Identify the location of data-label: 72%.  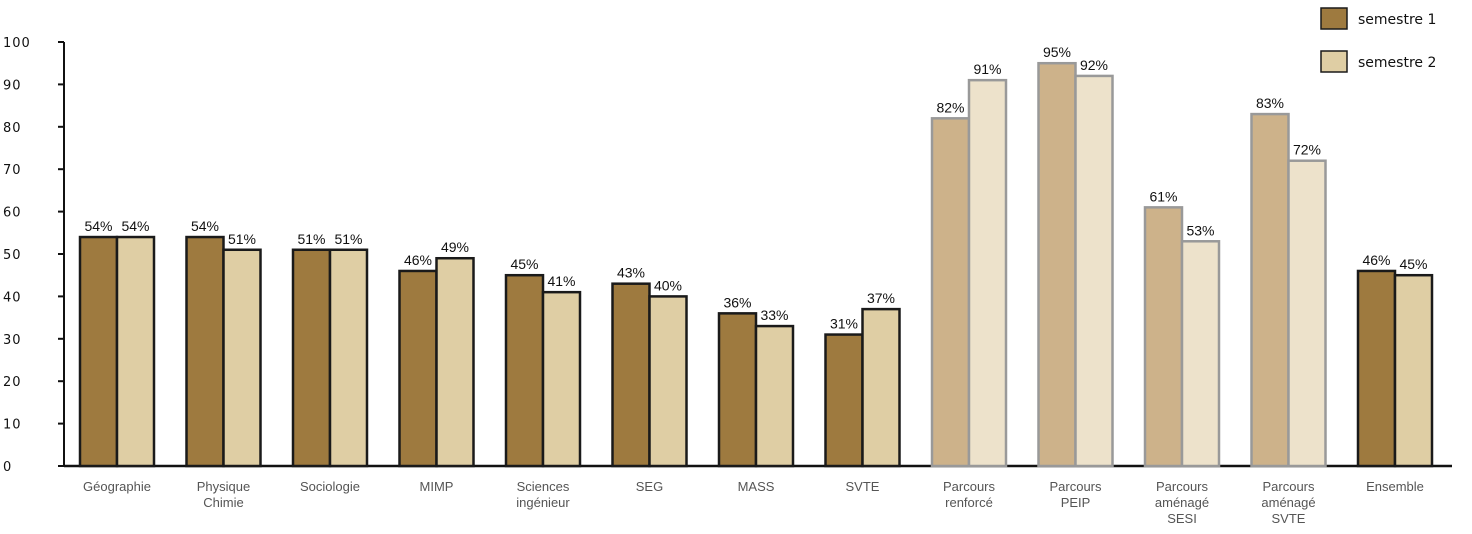
(1307, 150).